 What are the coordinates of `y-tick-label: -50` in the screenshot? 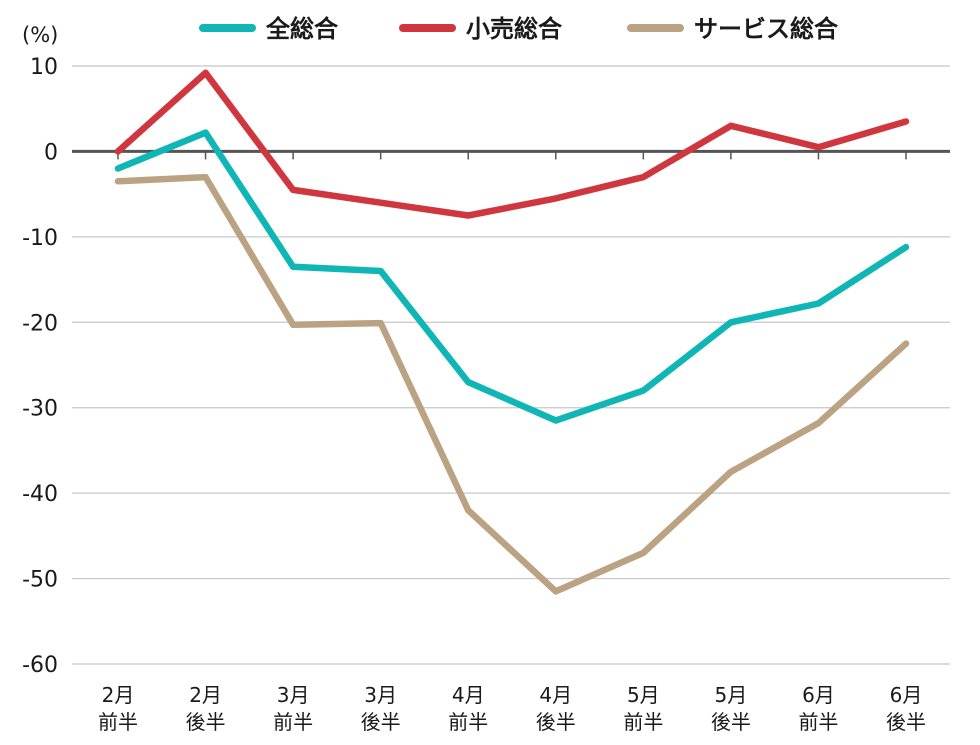 It's located at (40, 580).